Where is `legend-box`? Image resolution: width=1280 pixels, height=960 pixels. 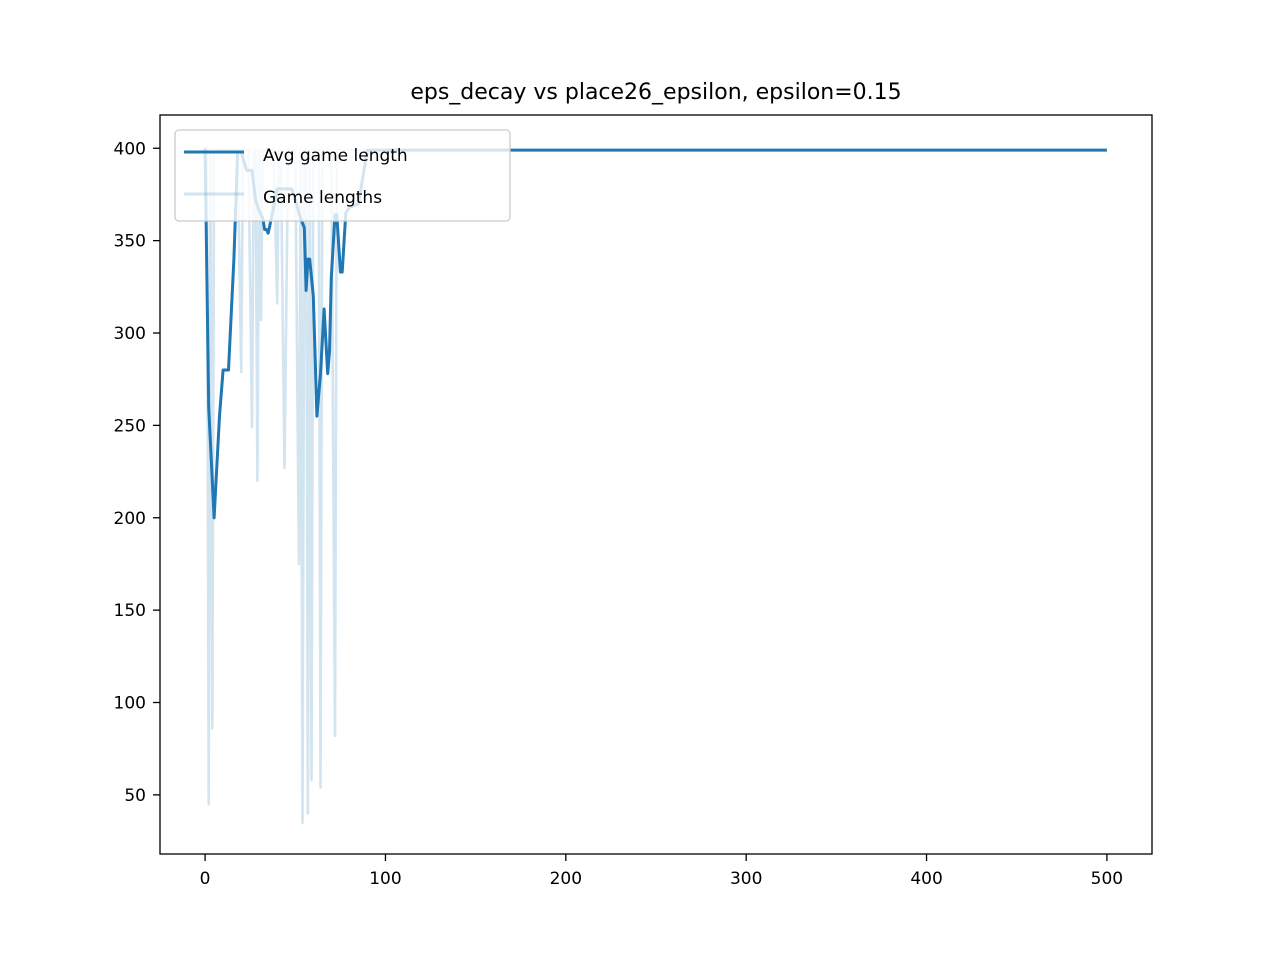 legend-box is located at coordinates (342, 175).